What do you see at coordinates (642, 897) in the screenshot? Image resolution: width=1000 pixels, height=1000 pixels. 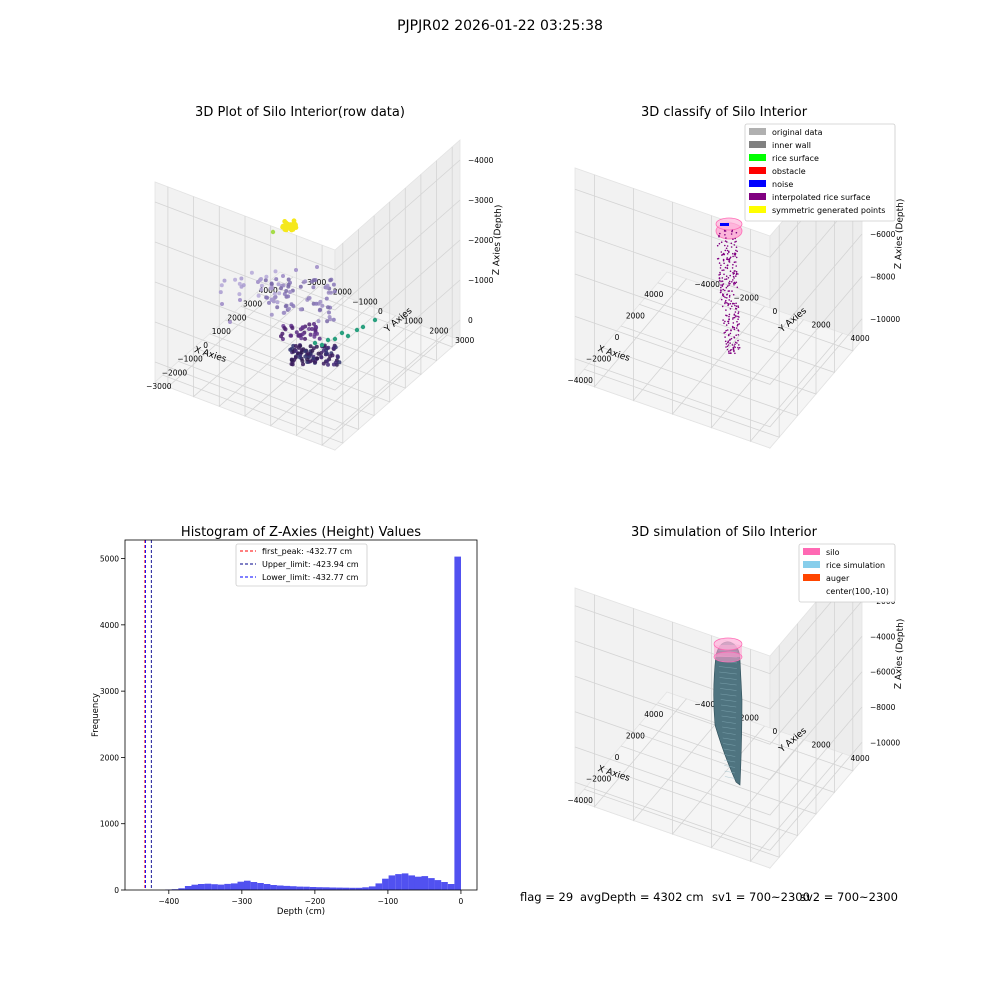 I see `avg-depth-readout: avgDepth = 4302 cm` at bounding box center [642, 897].